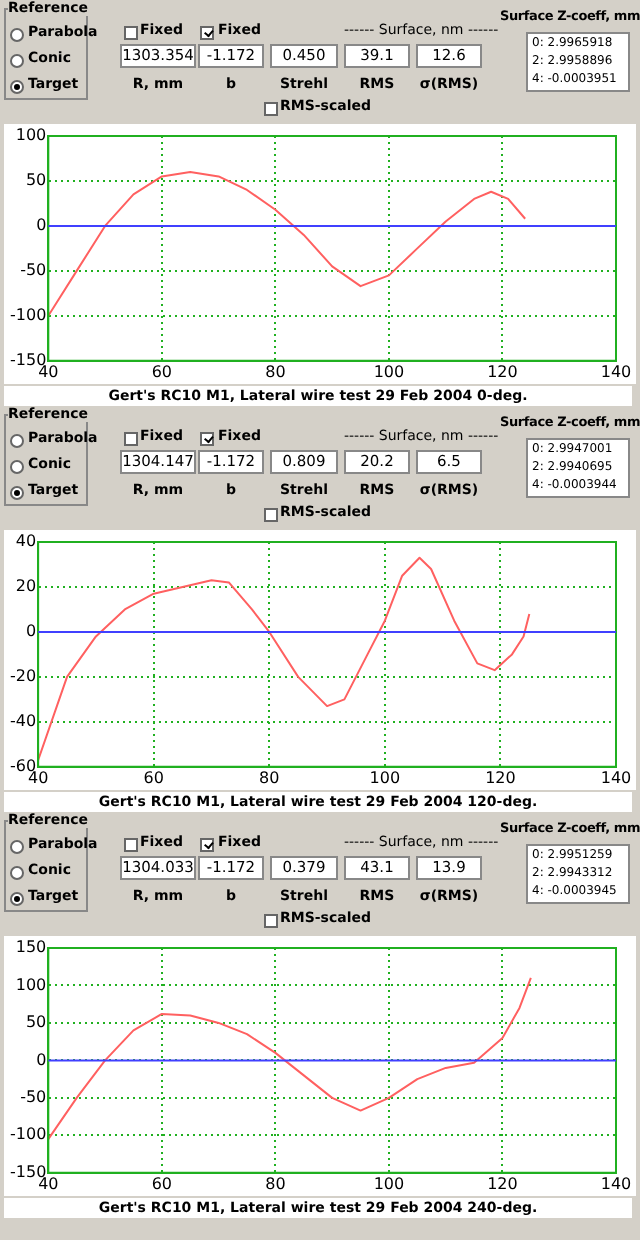  Describe the element at coordinates (31, 947) in the screenshot. I see `y-tick-label: 150` at that location.